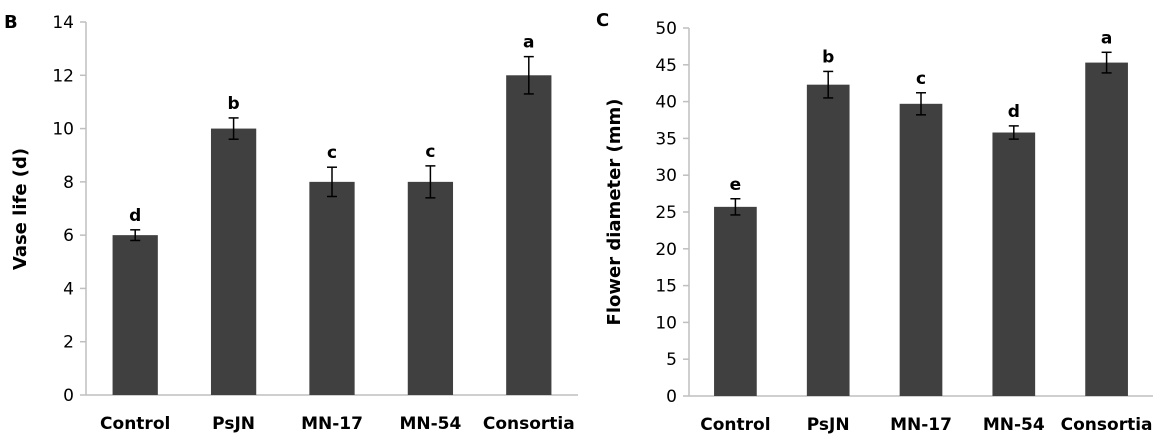 The width and height of the screenshot is (1161, 439). What do you see at coordinates (68, 236) in the screenshot?
I see `y-tick-label: 6` at bounding box center [68, 236].